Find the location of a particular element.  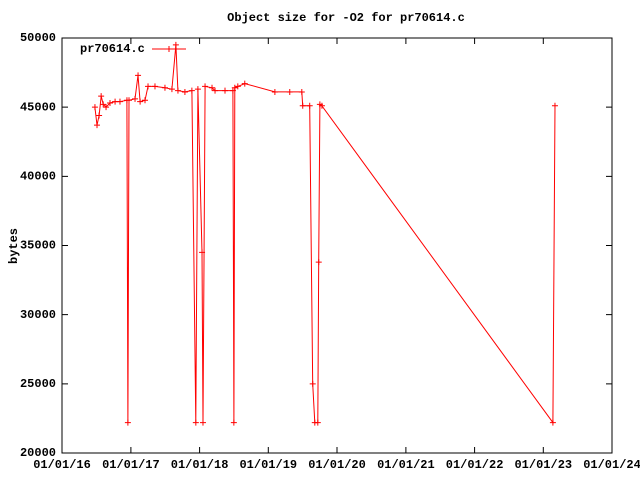

x-tick-label: 01/01/21 is located at coordinates (406, 465).